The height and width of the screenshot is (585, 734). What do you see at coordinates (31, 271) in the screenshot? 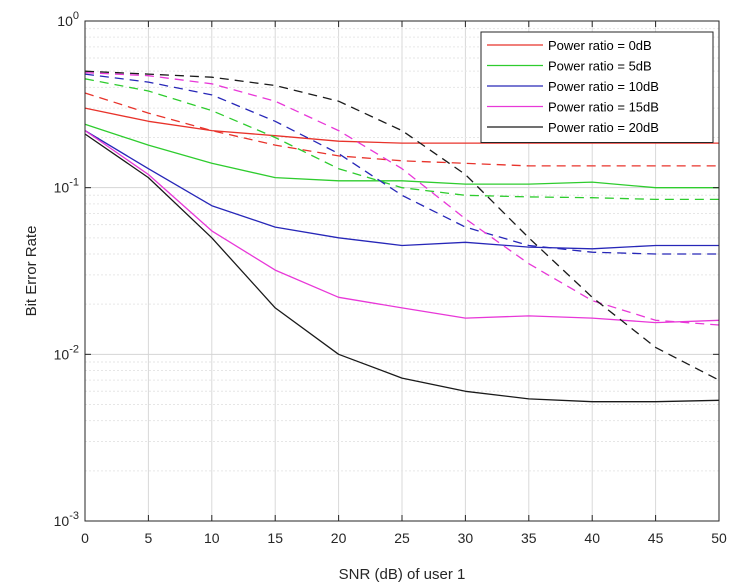
I see `y-axis-label: Bit Error Rate` at bounding box center [31, 271].